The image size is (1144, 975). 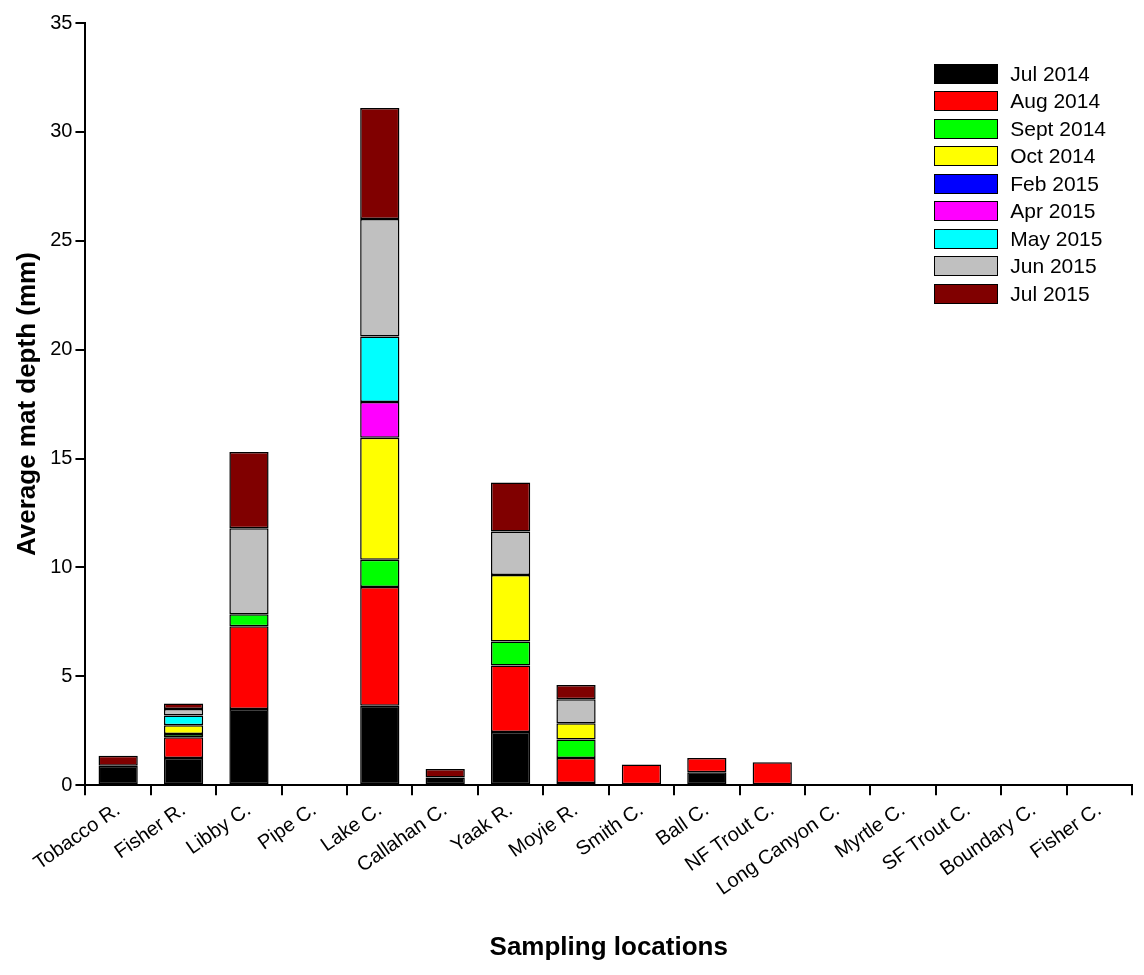 What do you see at coordinates (25, 404) in the screenshot?
I see `y-axis-title: Average mat depth (mm)` at bounding box center [25, 404].